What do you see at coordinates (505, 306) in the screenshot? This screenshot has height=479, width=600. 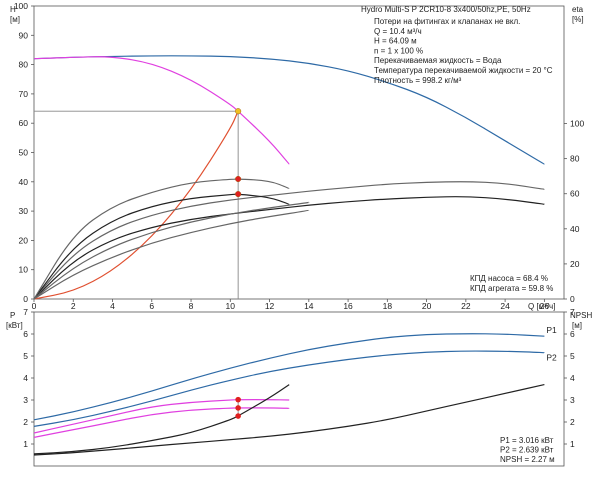 I see `q-axis-tick-label: 24` at bounding box center [505, 306].